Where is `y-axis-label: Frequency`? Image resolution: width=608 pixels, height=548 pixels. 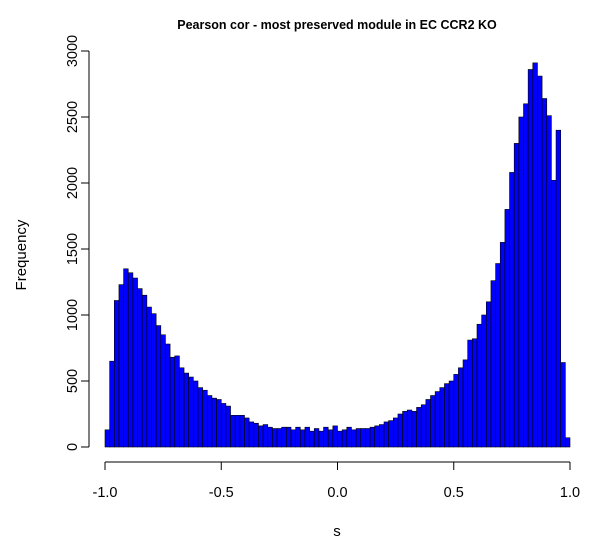 y-axis-label: Frequency is located at coordinates (21, 254).